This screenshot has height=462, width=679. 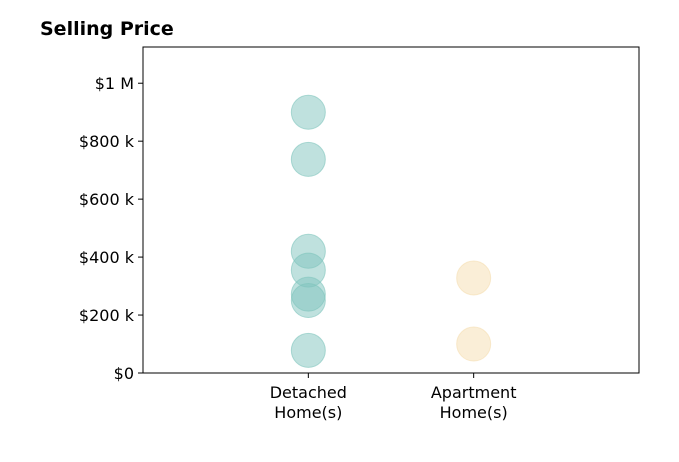 I want to click on x-tick-label: Apartment Home(s), so click(x=474, y=402).